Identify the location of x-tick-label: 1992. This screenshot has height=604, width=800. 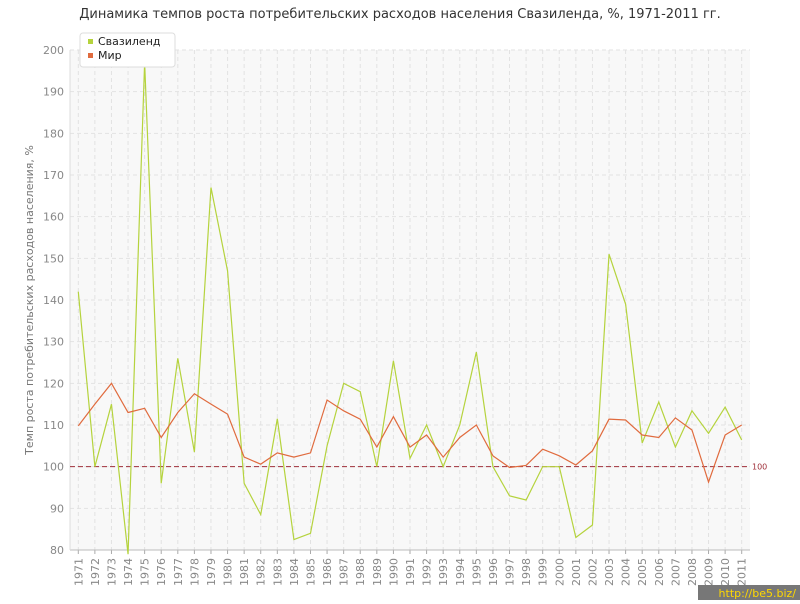
(427, 572).